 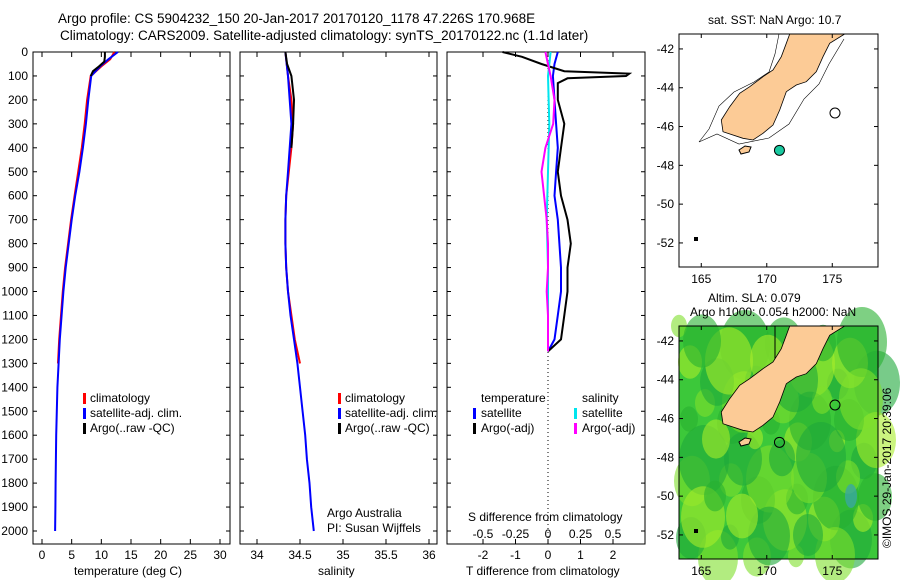 I want to click on x-tick-label: 34, so click(x=257, y=555).